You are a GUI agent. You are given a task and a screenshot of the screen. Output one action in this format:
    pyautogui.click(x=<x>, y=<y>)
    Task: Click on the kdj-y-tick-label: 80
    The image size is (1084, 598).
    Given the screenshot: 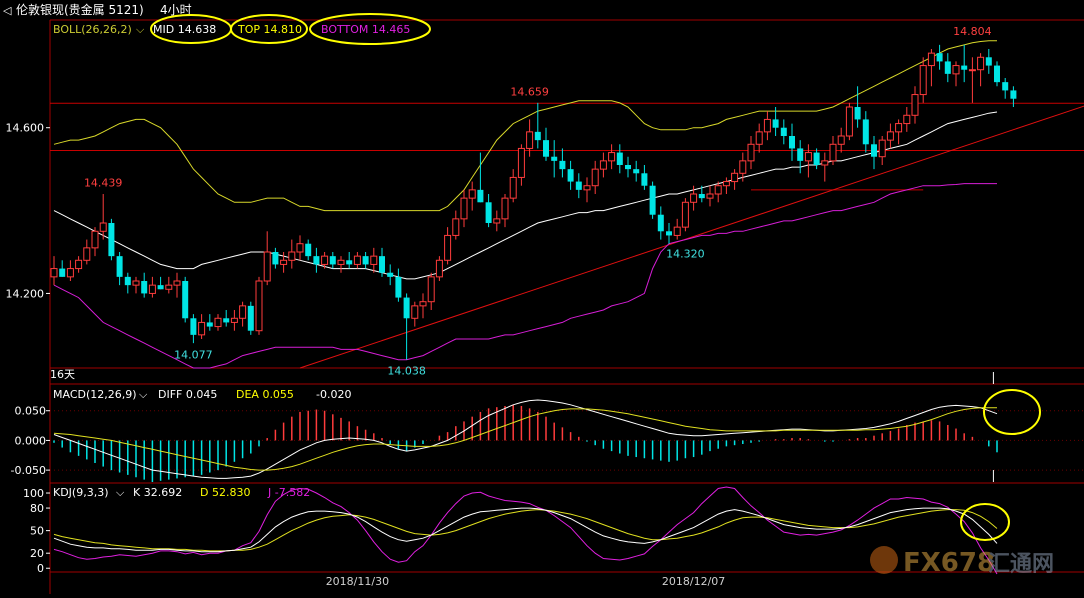 What is the action you would take?
    pyautogui.click(x=37, y=508)
    